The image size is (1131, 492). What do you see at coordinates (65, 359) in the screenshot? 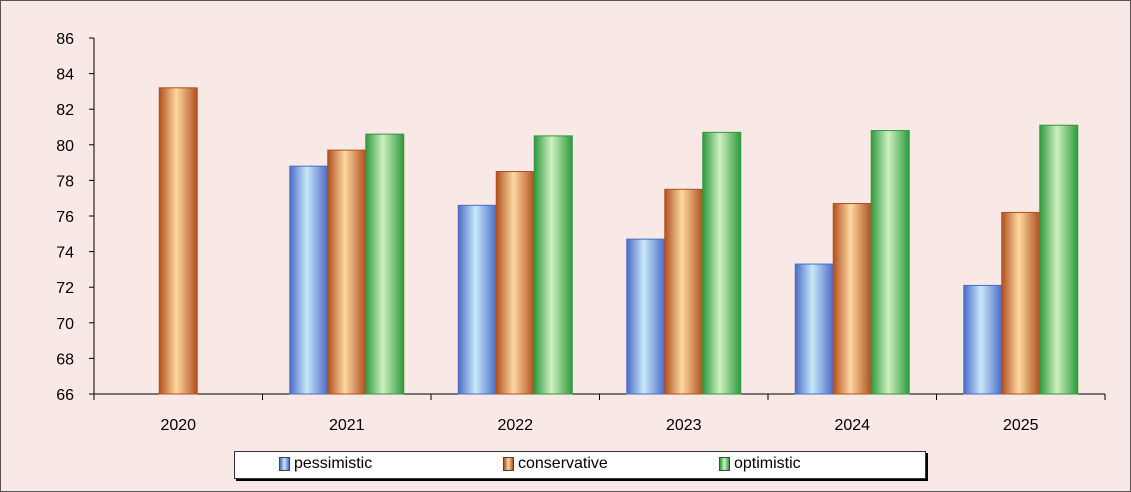
I see `y-tick-label: 68` at bounding box center [65, 359].